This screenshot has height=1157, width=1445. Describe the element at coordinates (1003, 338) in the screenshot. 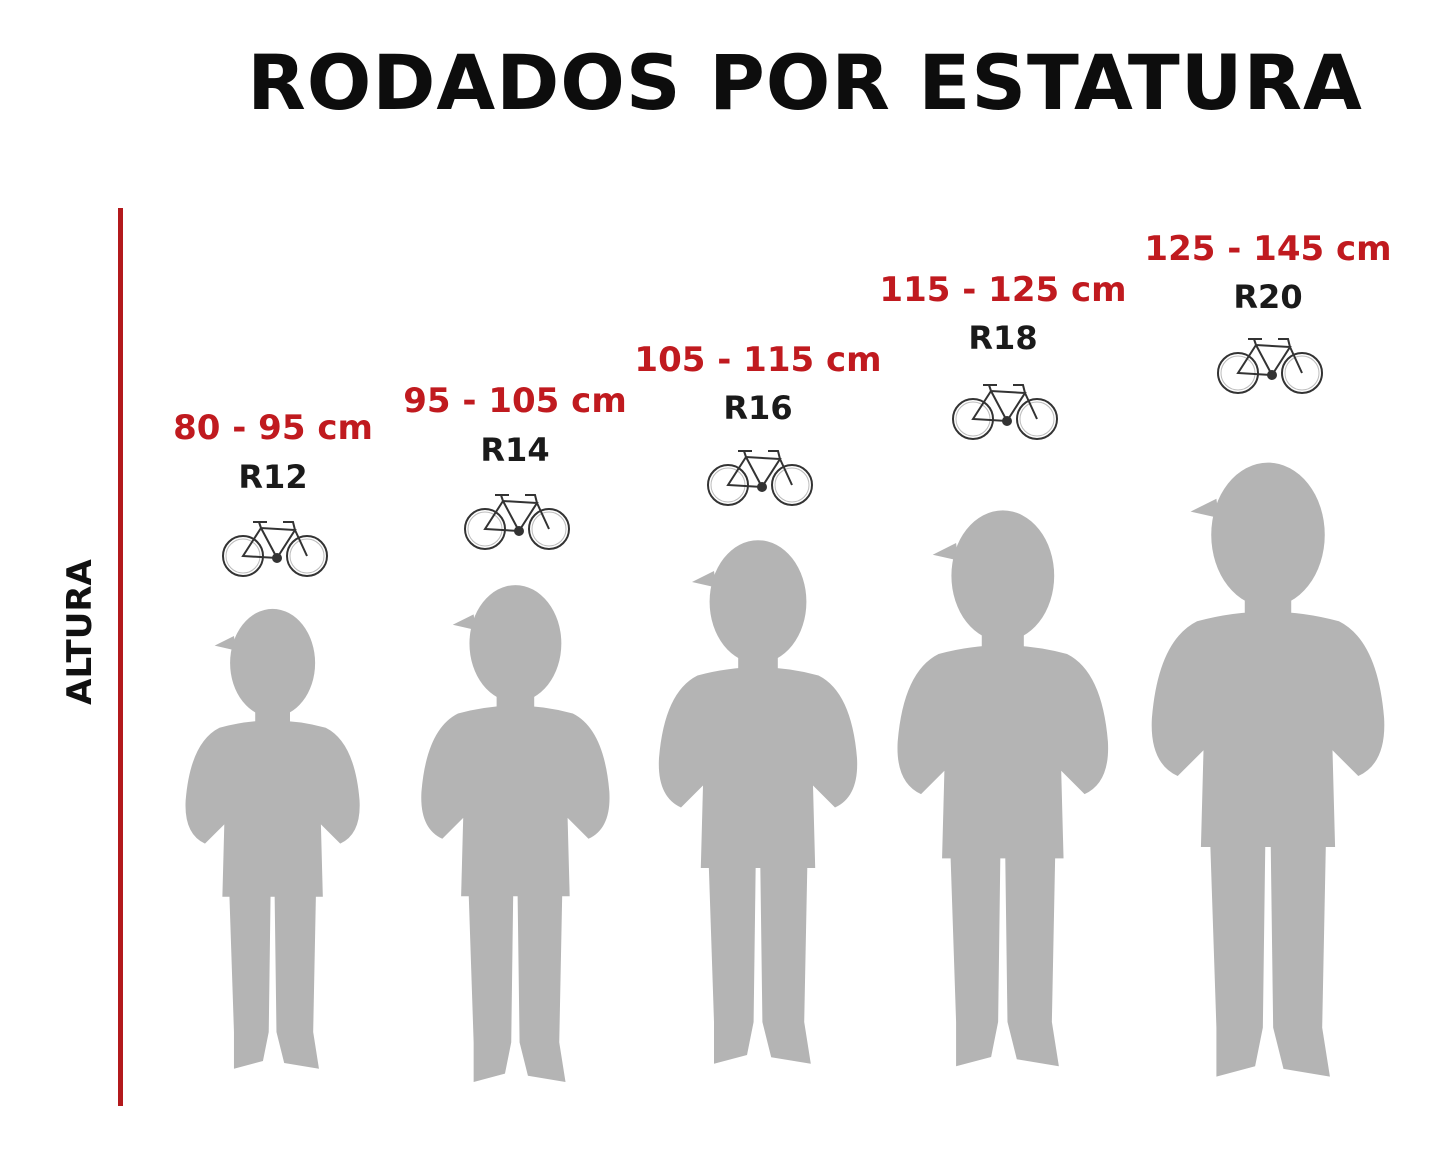

I see `wheel-size-label: R18` at that location.